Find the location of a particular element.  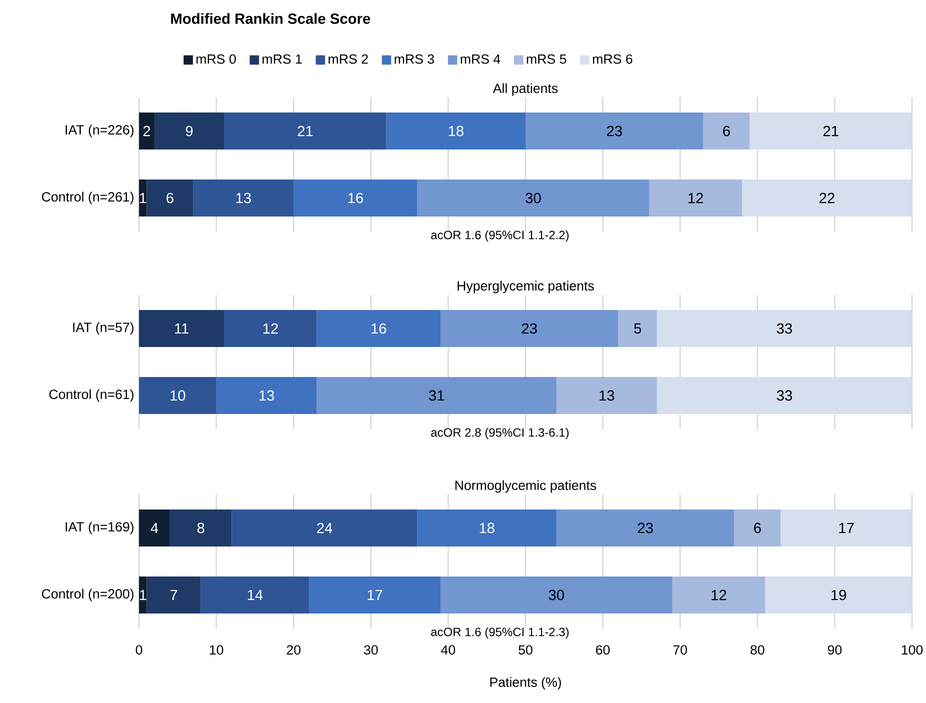

annotation: acOR 1.6 (95%CI 1.1-2.2) is located at coordinates (500, 236).